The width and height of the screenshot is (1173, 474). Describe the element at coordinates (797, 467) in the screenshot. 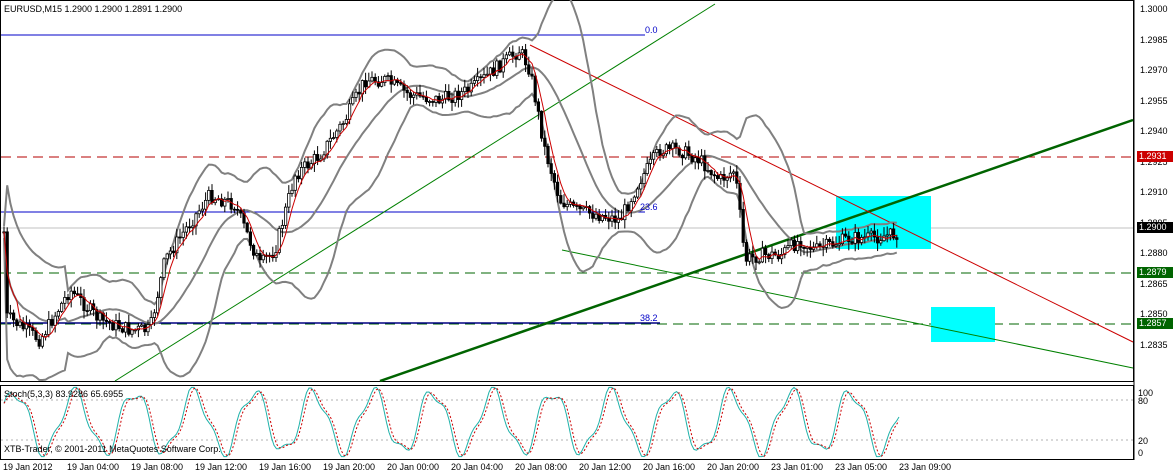

I see `time-scale-label: 23 Jan 01:00` at that location.